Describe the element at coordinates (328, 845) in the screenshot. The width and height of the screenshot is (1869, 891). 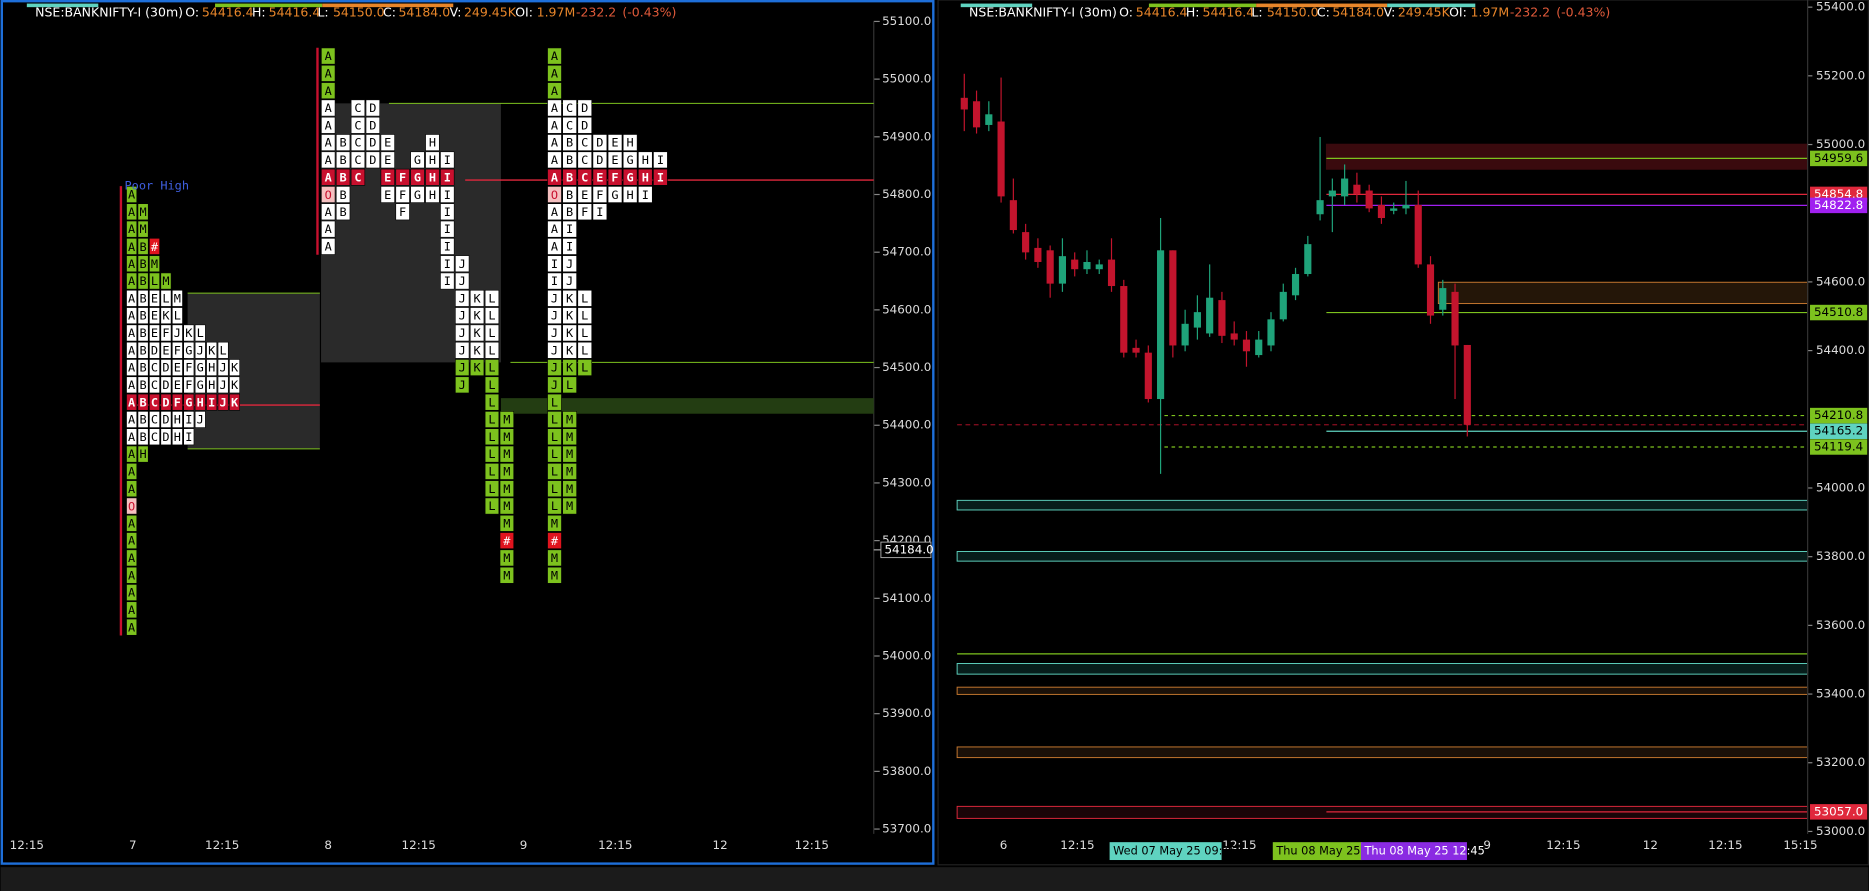
I see `x-tick-label: 8` at that location.